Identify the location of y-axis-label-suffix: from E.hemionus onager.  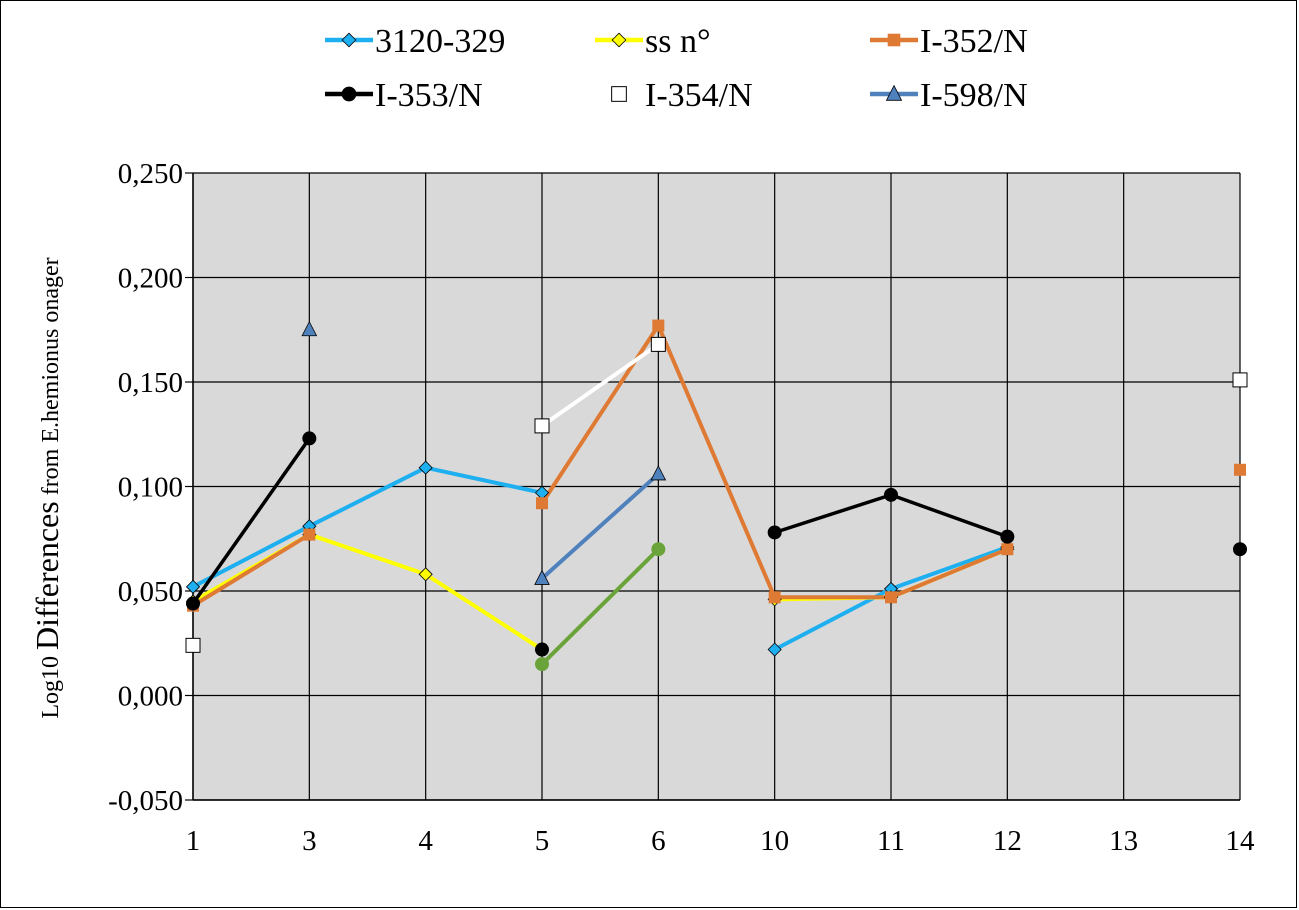
(51, 379).